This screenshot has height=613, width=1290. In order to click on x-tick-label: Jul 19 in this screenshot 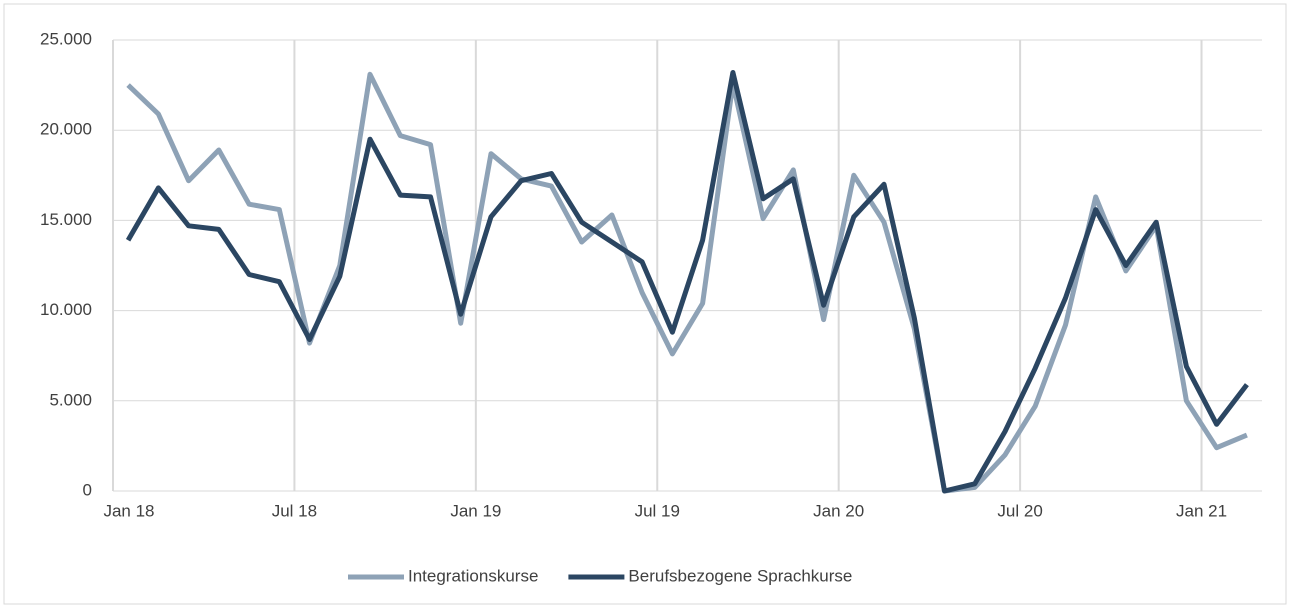, I will do `click(657, 510)`.